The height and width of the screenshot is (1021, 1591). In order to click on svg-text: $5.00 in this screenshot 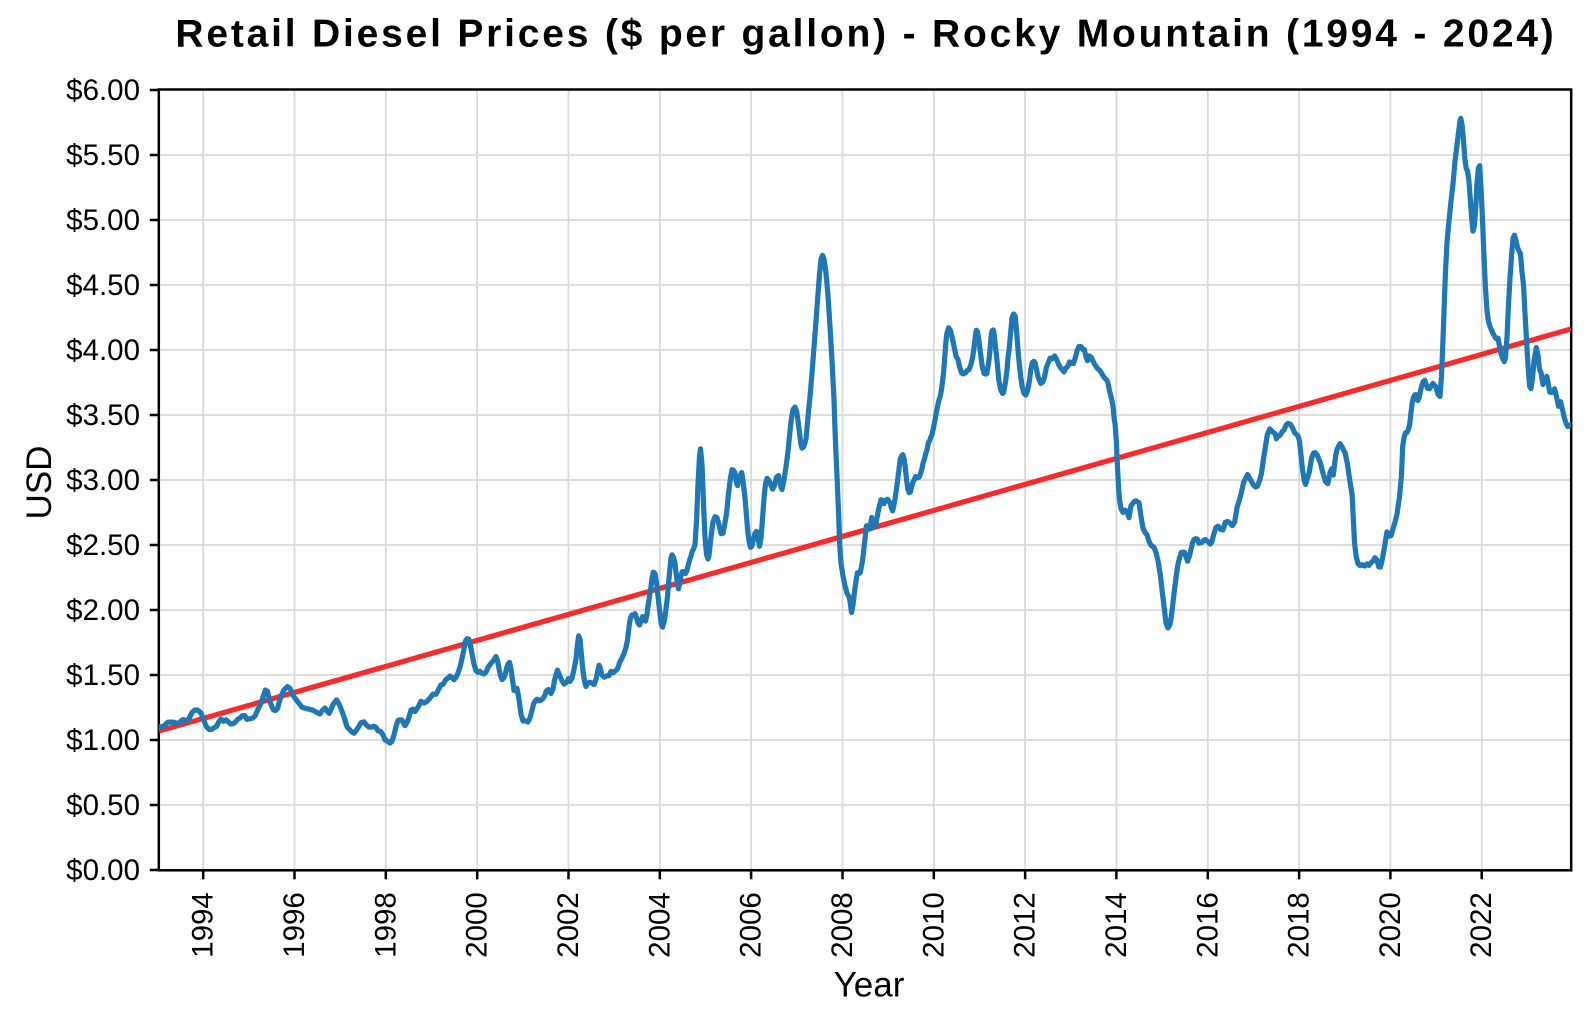, I will do `click(103, 220)`.